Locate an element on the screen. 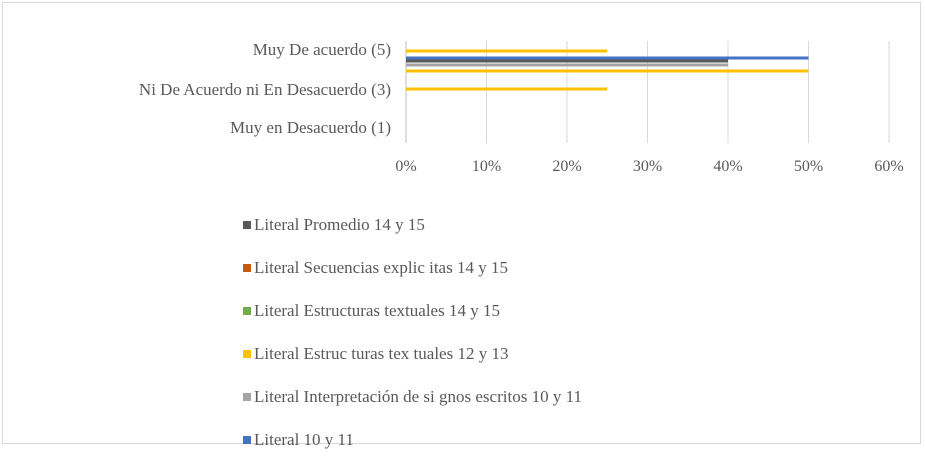 The width and height of the screenshot is (925, 461). legend-swatch-secuencias is located at coordinates (247, 267).